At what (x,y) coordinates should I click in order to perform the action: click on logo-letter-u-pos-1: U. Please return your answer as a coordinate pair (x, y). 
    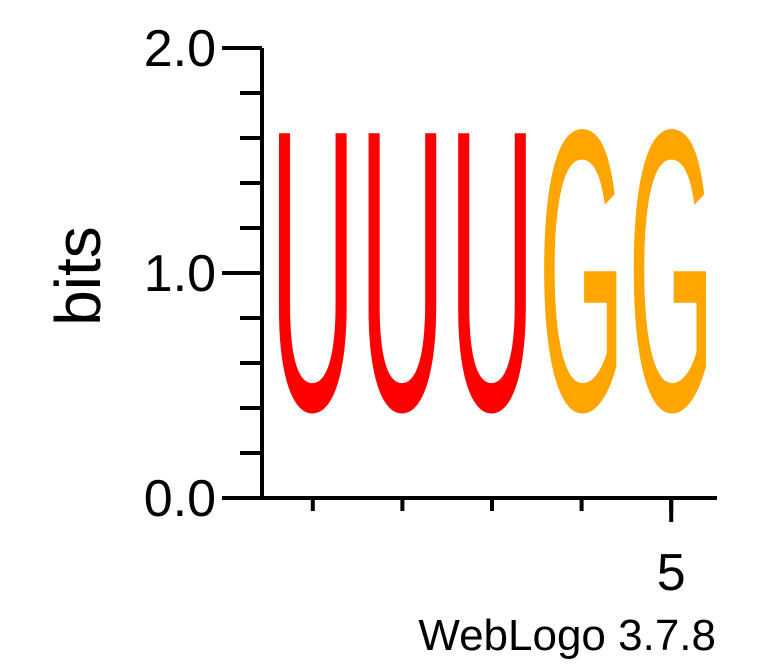
    Looking at the image, I should click on (313, 270).